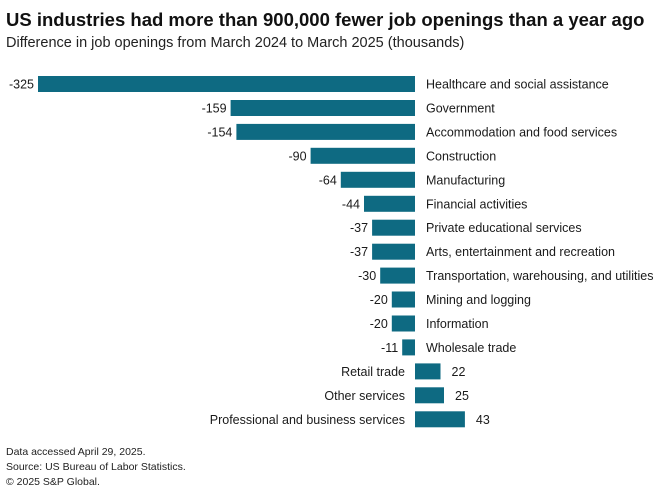 The height and width of the screenshot is (500, 660). What do you see at coordinates (389, 348) in the screenshot?
I see `value-label-wholesale-trade: -11` at bounding box center [389, 348].